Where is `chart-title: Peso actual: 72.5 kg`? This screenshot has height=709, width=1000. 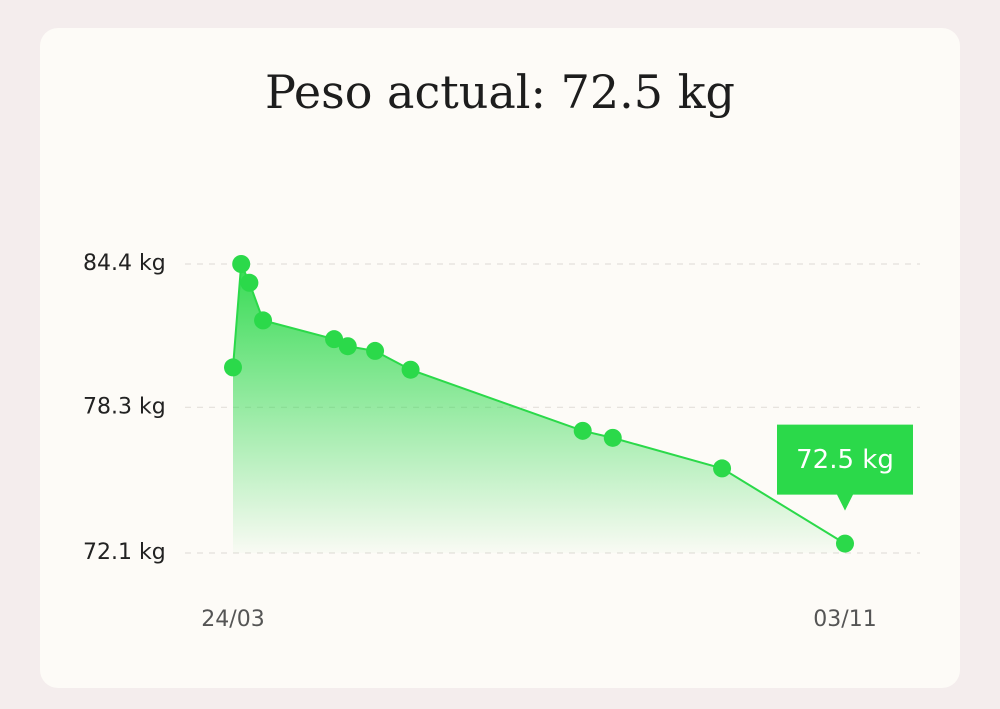
chart-title: Peso actual: 72.5 kg is located at coordinates (500, 92).